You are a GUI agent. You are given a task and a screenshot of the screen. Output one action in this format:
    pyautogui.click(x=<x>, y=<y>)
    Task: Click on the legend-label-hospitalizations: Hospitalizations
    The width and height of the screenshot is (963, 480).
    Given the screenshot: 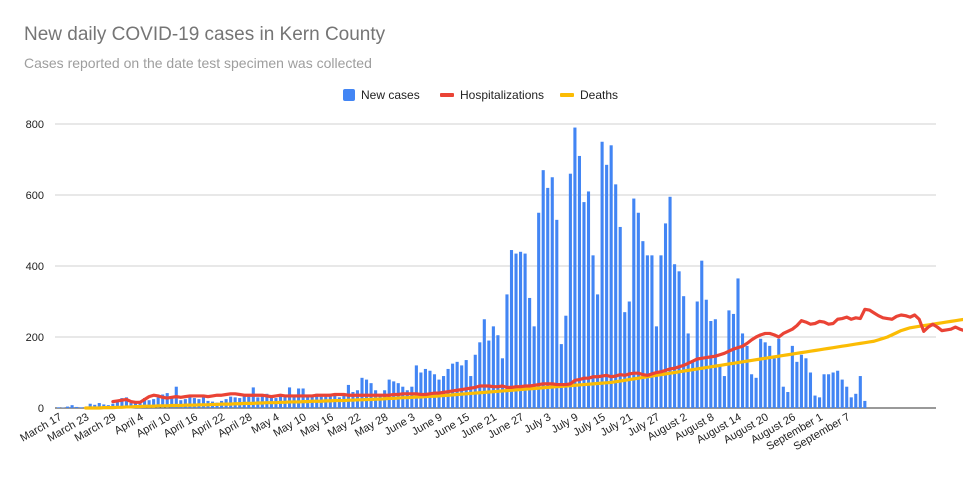 What is the action you would take?
    pyautogui.click(x=502, y=95)
    